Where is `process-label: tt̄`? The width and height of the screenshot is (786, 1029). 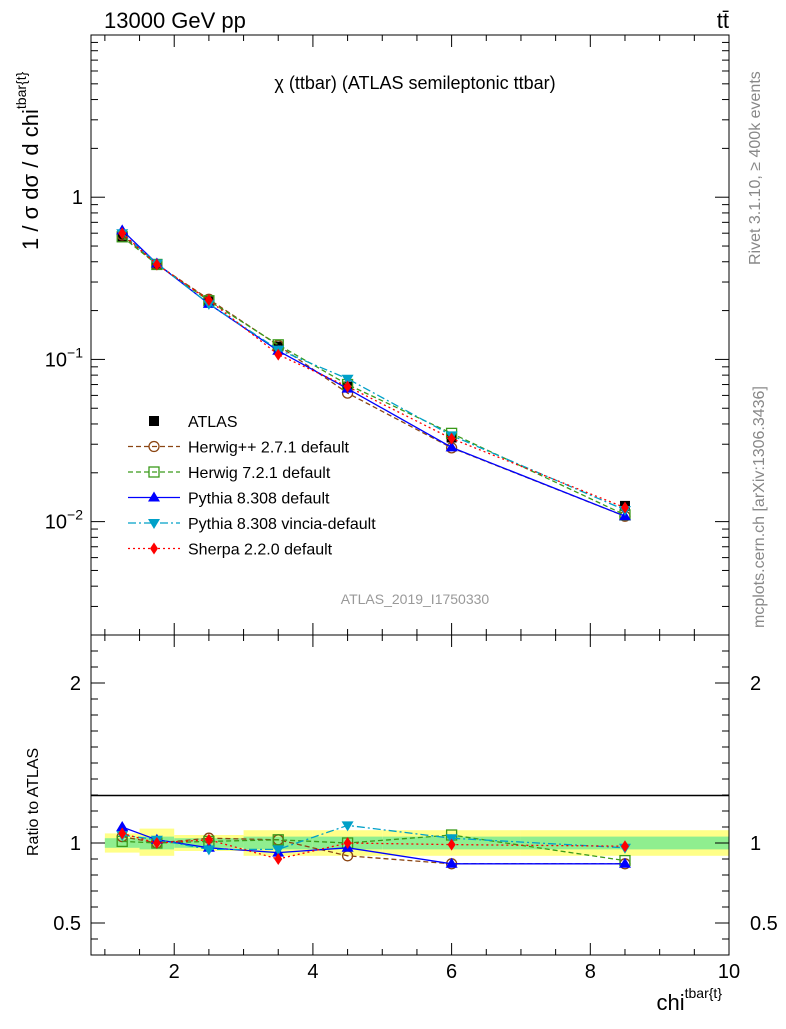 process-label: tt̄ is located at coordinates (723, 20).